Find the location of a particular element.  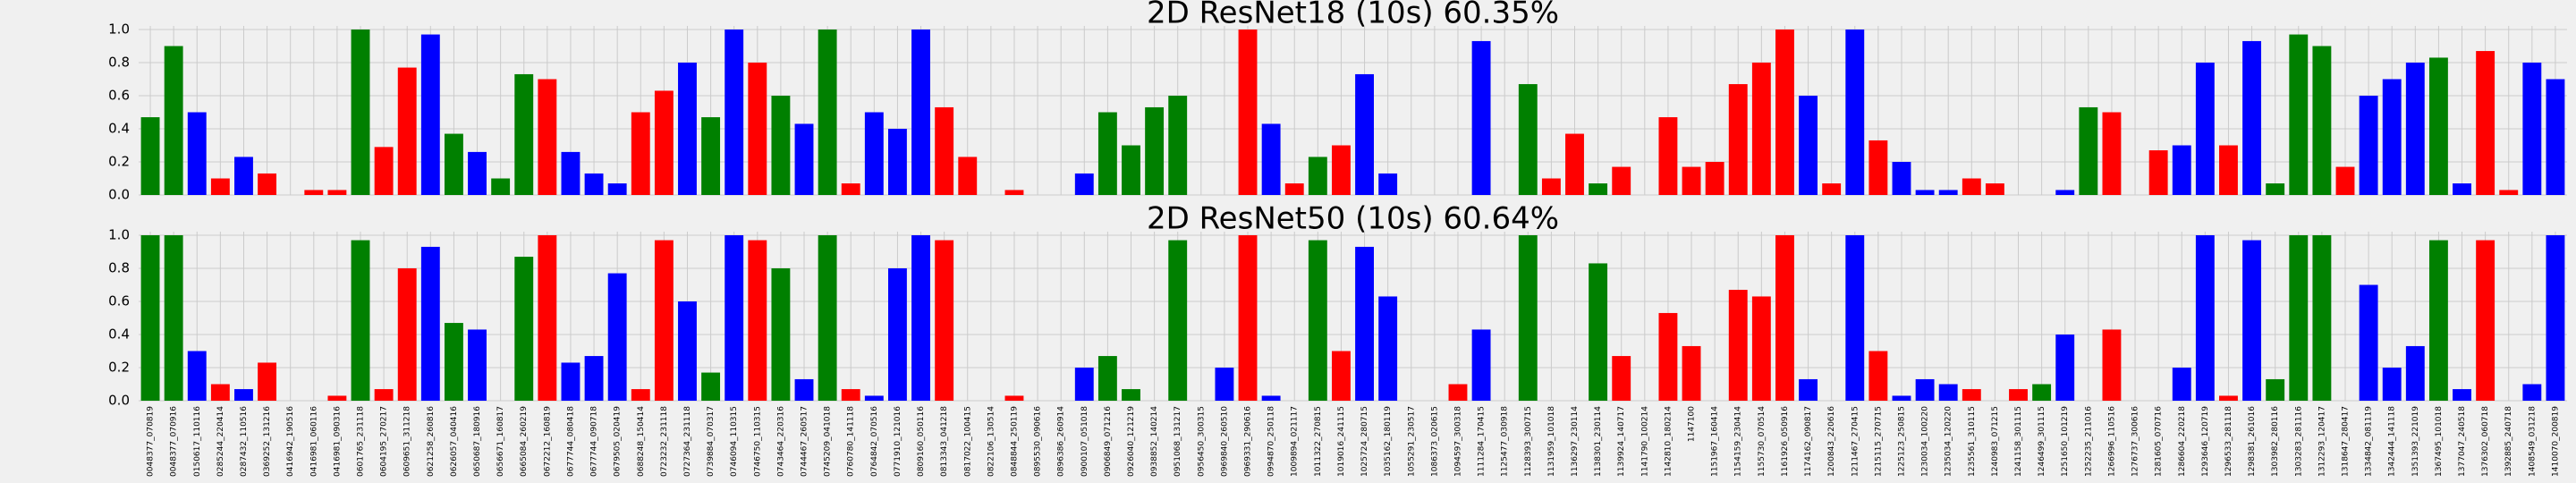

x-tick-label: 0817022_100415 is located at coordinates (967, 441).